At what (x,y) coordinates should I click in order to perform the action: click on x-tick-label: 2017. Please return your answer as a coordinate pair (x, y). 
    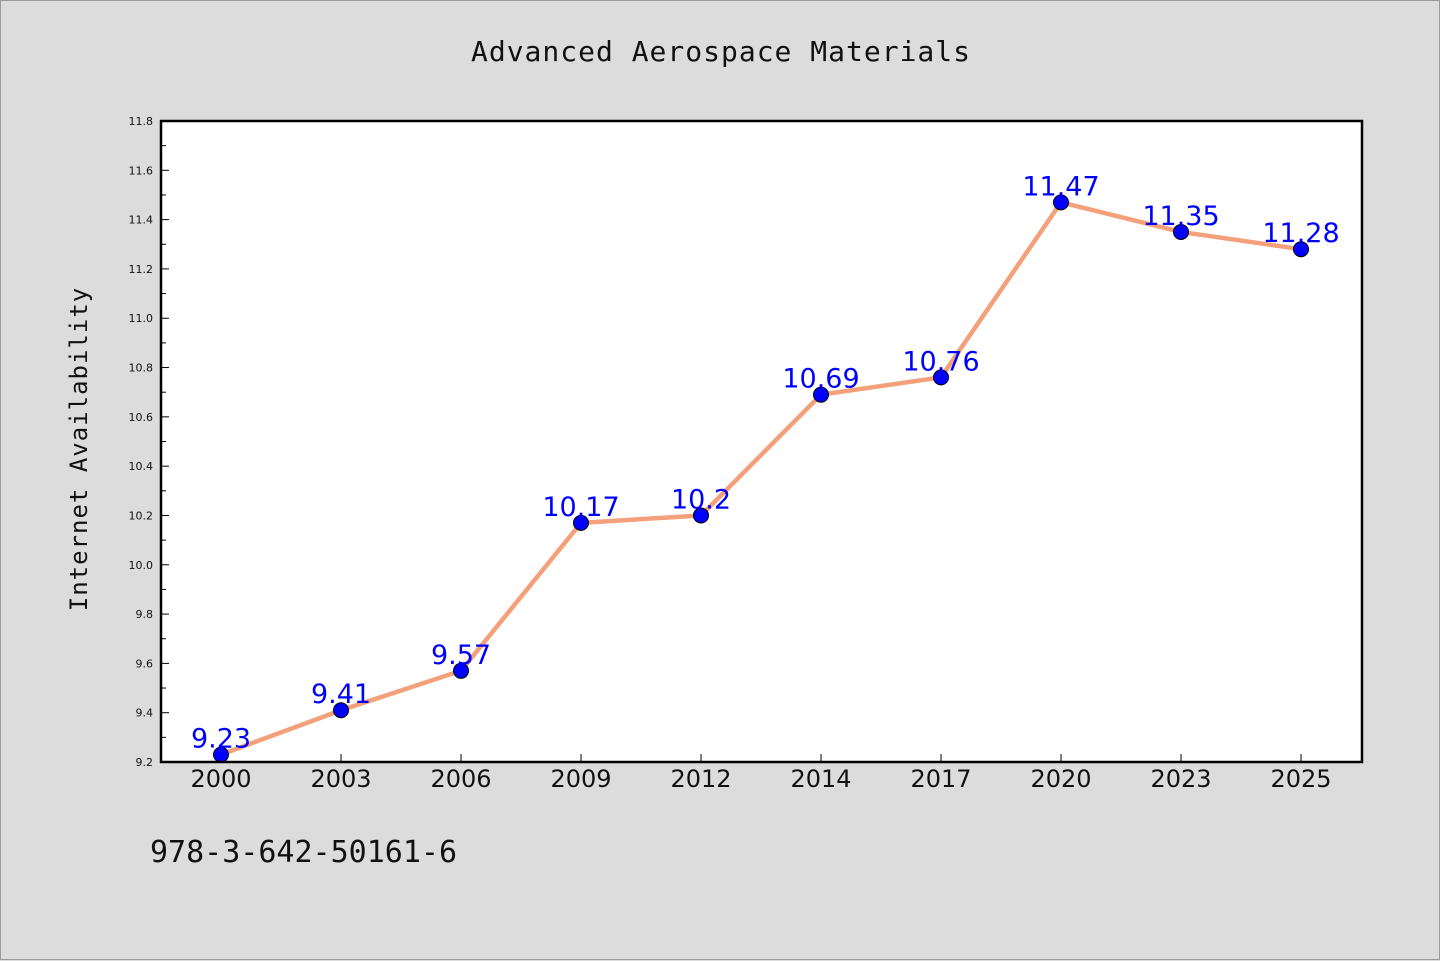
    Looking at the image, I should click on (940, 779).